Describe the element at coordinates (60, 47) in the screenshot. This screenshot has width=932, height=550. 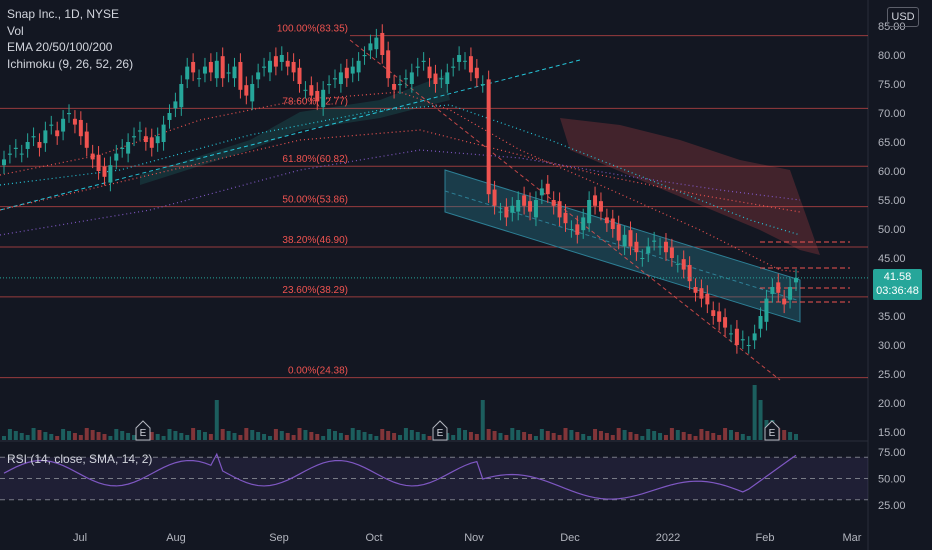
I see `ema-indicator-label: EMA 20/50/100/200` at that location.